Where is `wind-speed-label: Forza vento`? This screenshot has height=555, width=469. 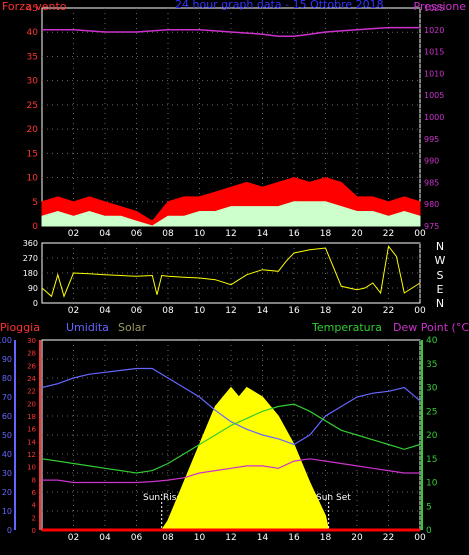
wind-speed-label: Forza vento is located at coordinates (34, 6).